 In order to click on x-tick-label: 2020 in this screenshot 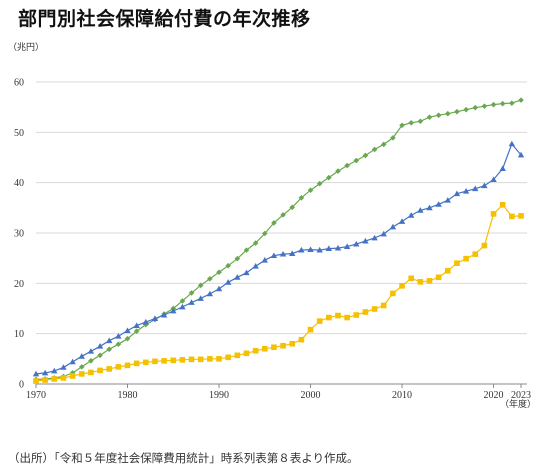, I will do `click(494, 395)`.